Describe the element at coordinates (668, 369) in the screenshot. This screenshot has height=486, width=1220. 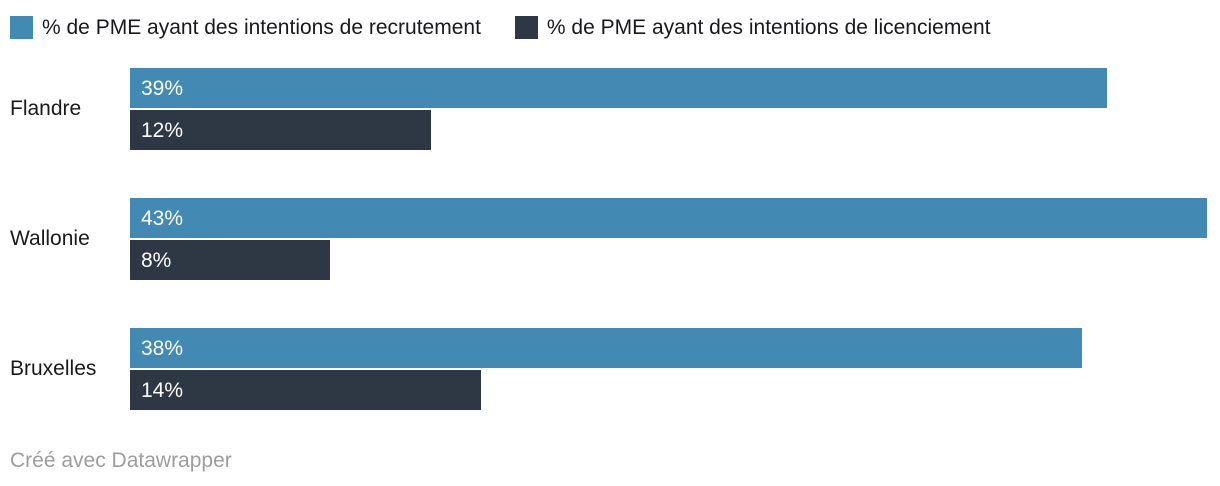
I see `bars-container: 38% 14%` at that location.